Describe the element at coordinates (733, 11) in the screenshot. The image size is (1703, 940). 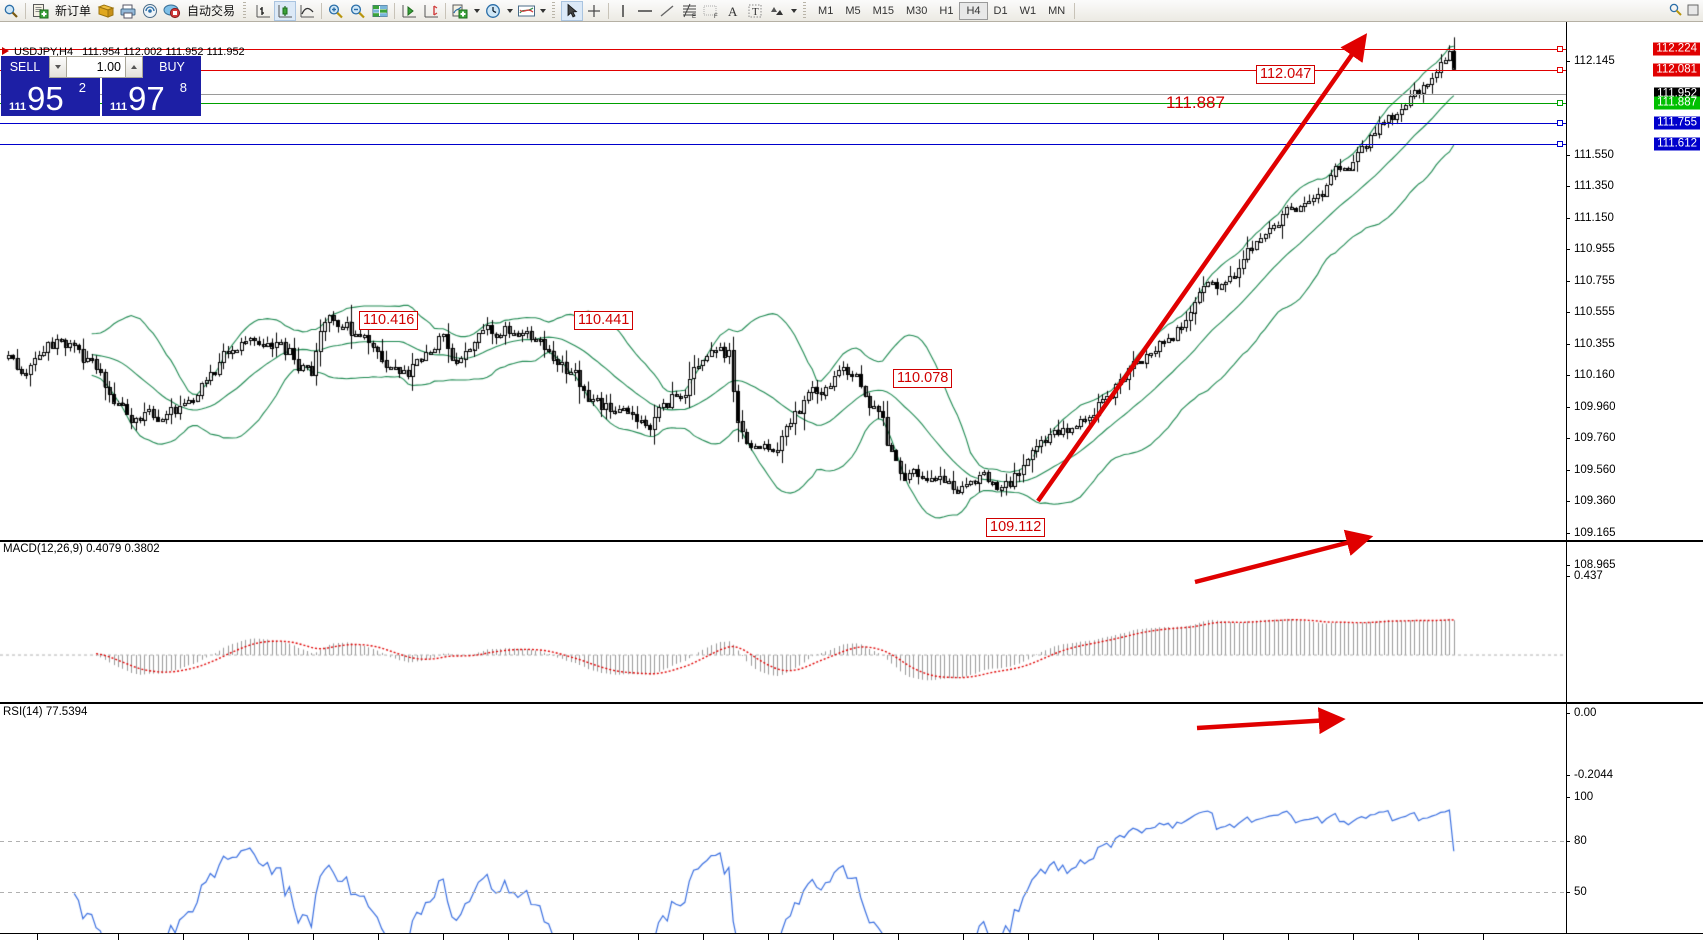
I see `text-icon: A` at that location.